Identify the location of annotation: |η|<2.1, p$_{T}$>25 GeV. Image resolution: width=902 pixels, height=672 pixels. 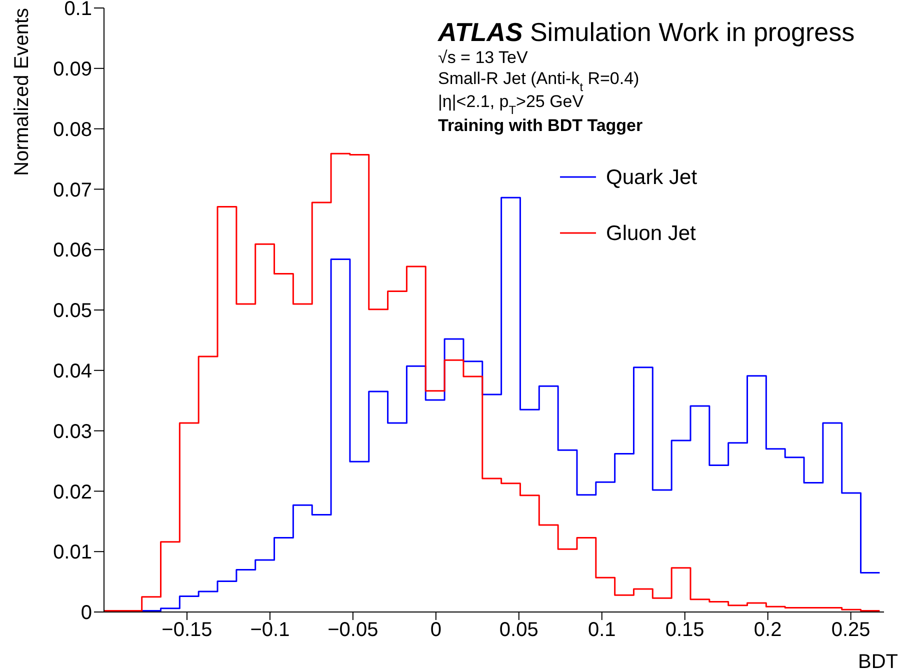
(511, 104).